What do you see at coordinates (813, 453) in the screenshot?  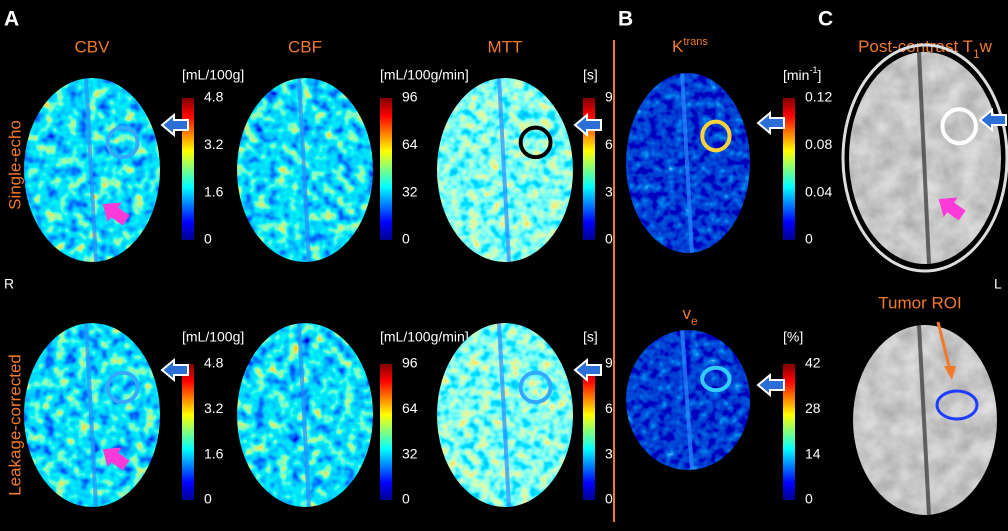 I see `colorbar-tick-label: 14` at bounding box center [813, 453].